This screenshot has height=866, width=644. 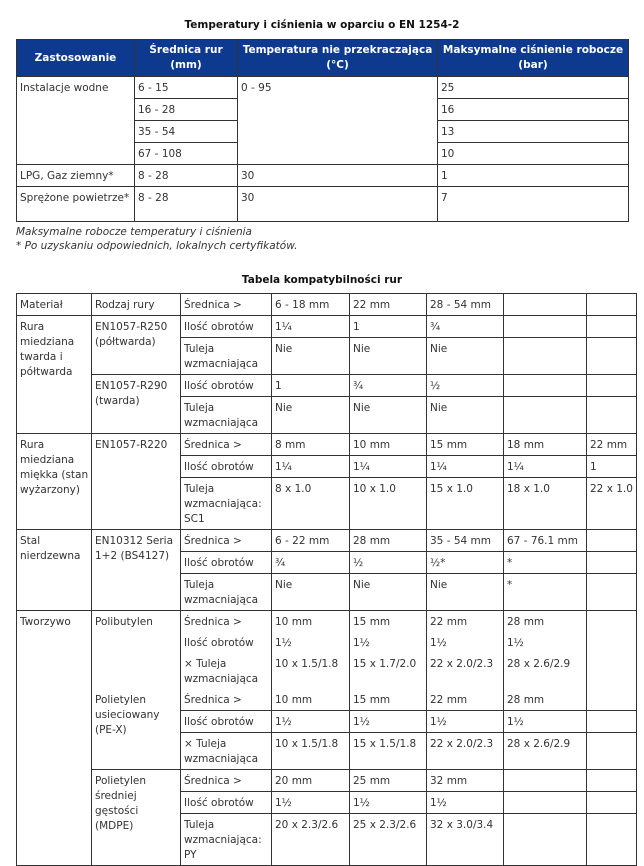 What do you see at coordinates (545, 540) in the screenshot?
I see `value-cell: 67 - 76.1 mm` at bounding box center [545, 540].